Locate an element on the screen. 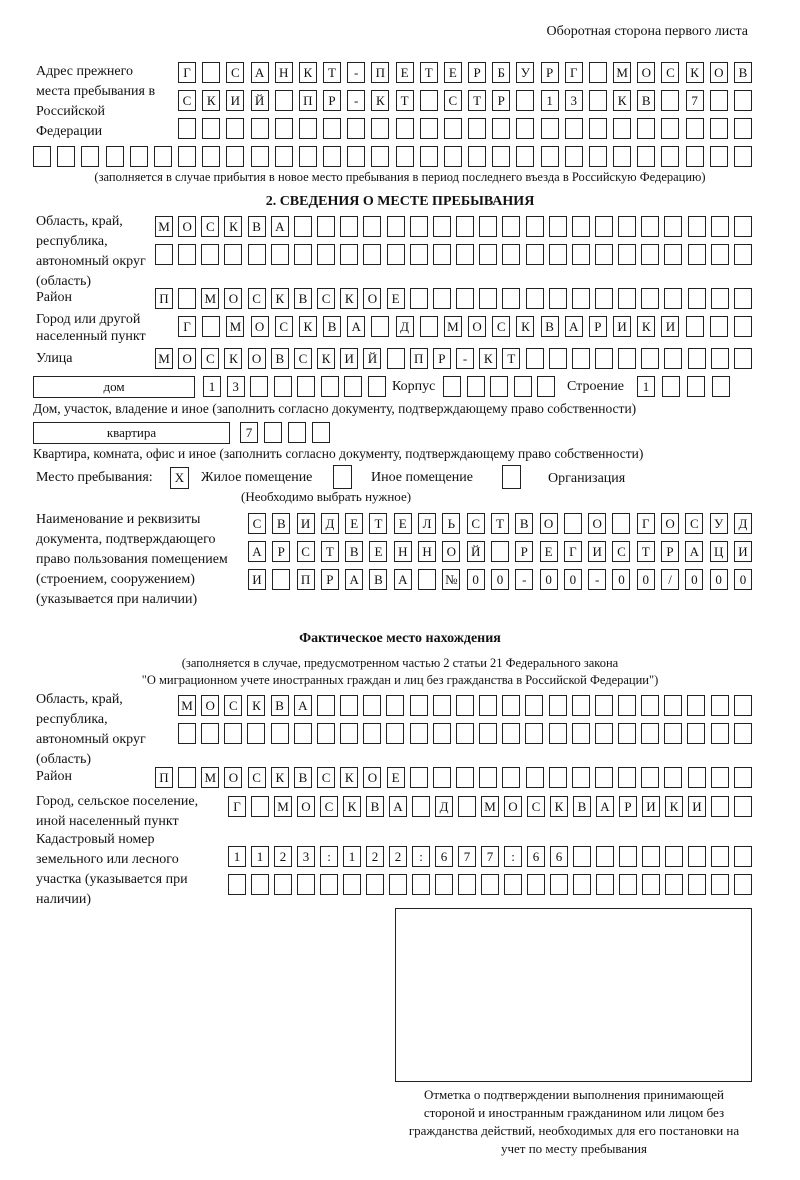 Image resolution: width=800 pixels, height=1180 pixels. char-cell: 6 is located at coordinates (536, 856).